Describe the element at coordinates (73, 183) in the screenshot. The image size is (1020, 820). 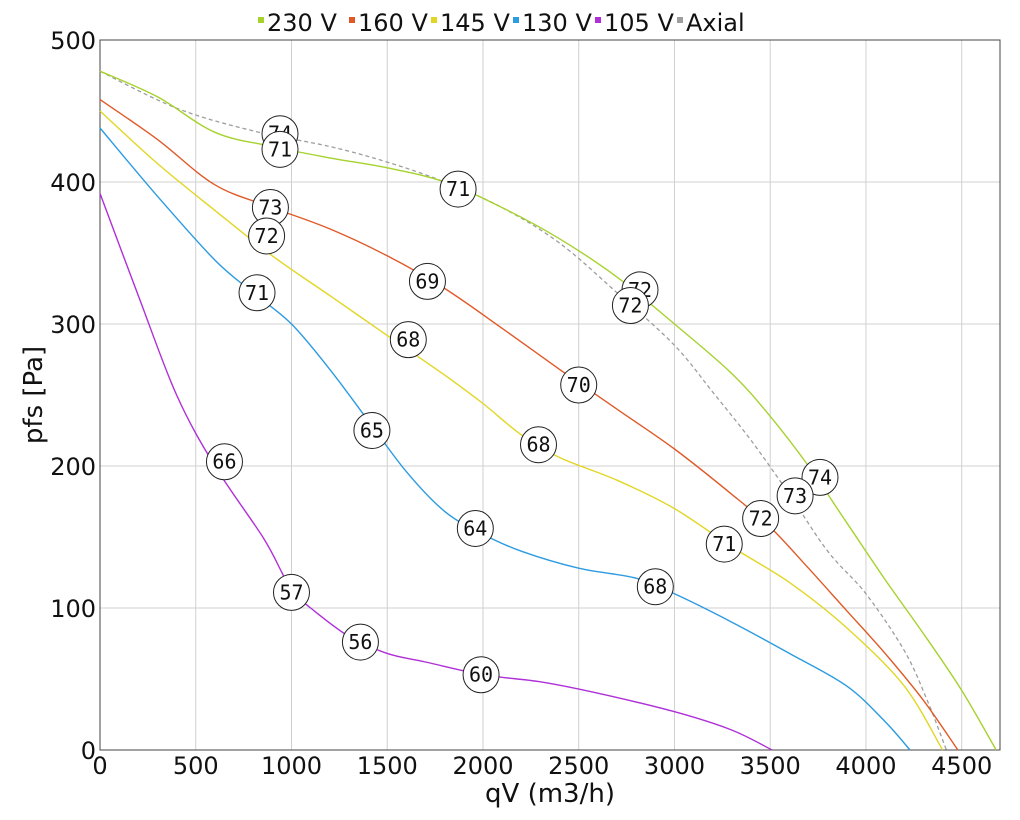
I see `y-tick-label: 400` at that location.